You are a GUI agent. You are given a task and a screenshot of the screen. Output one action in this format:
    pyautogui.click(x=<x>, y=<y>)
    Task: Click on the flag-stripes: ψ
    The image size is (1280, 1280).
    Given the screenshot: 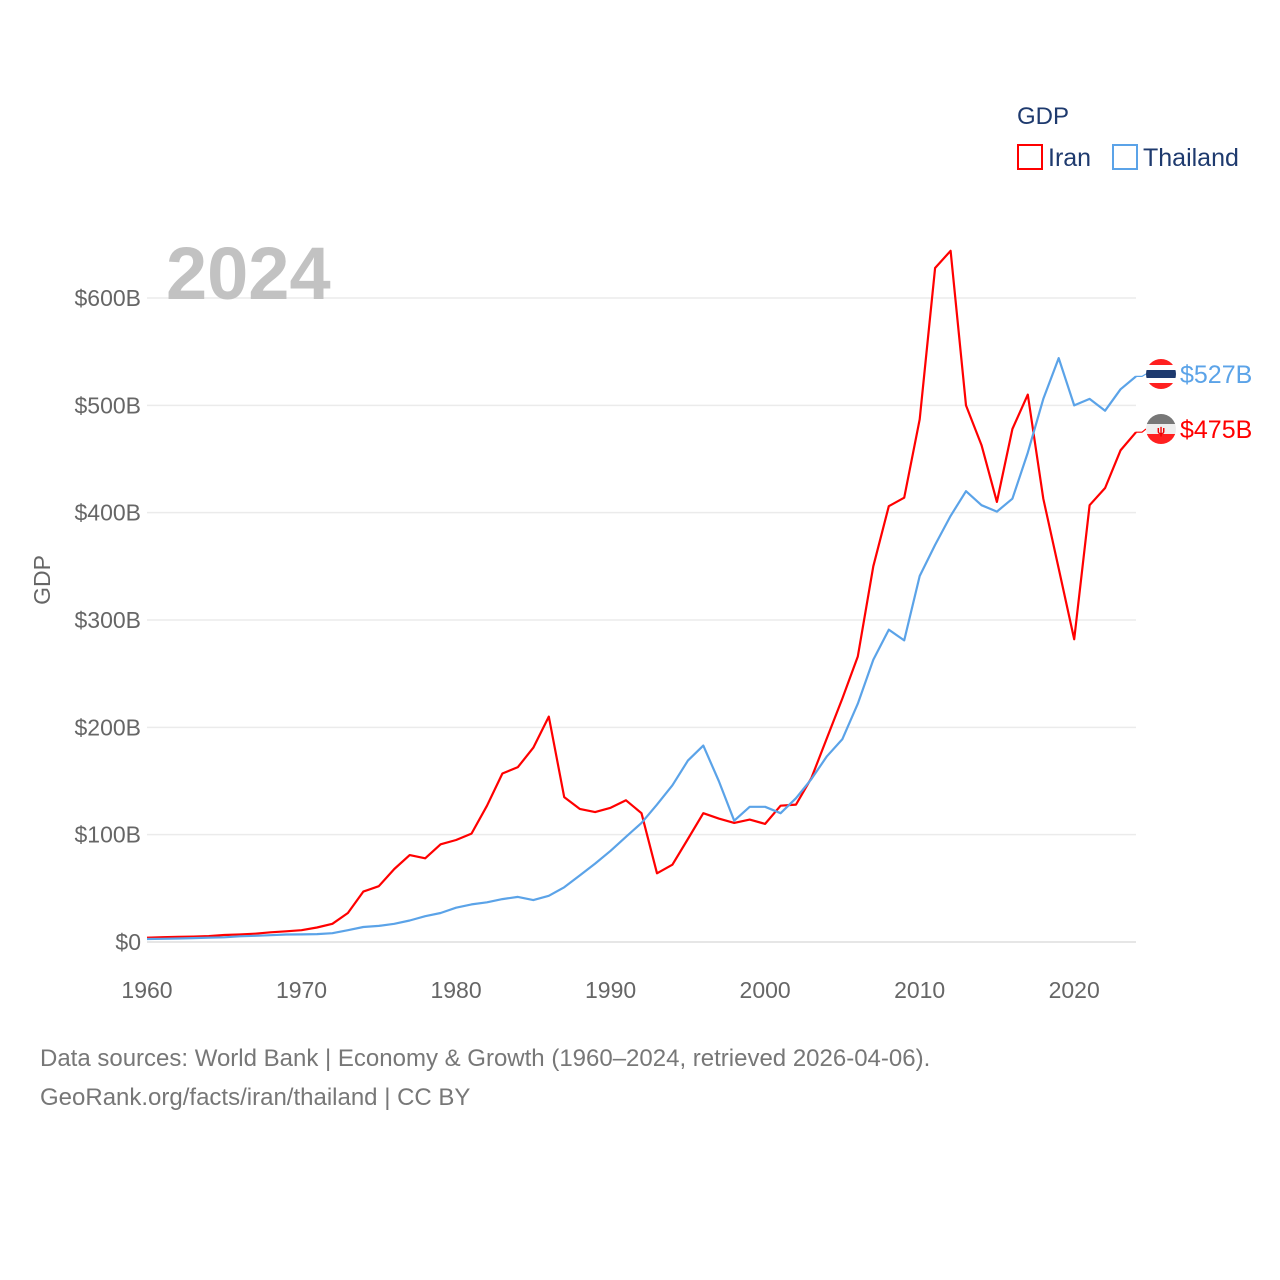 What is the action you would take?
    pyautogui.click(x=1161, y=429)
    